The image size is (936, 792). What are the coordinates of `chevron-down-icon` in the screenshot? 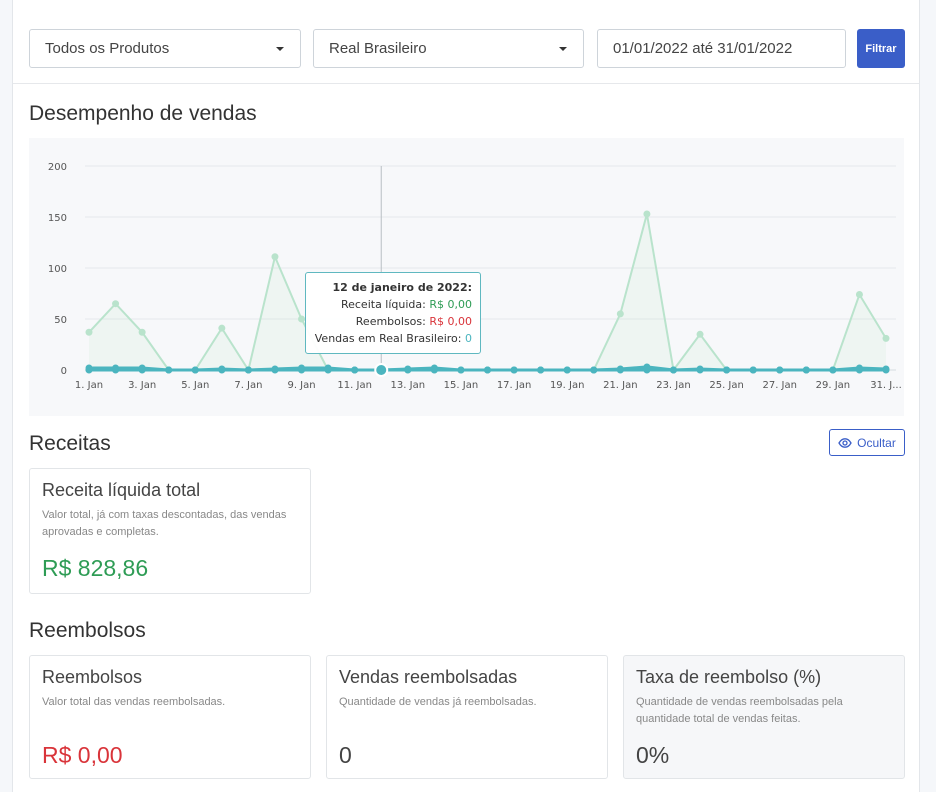 It's located at (563, 49).